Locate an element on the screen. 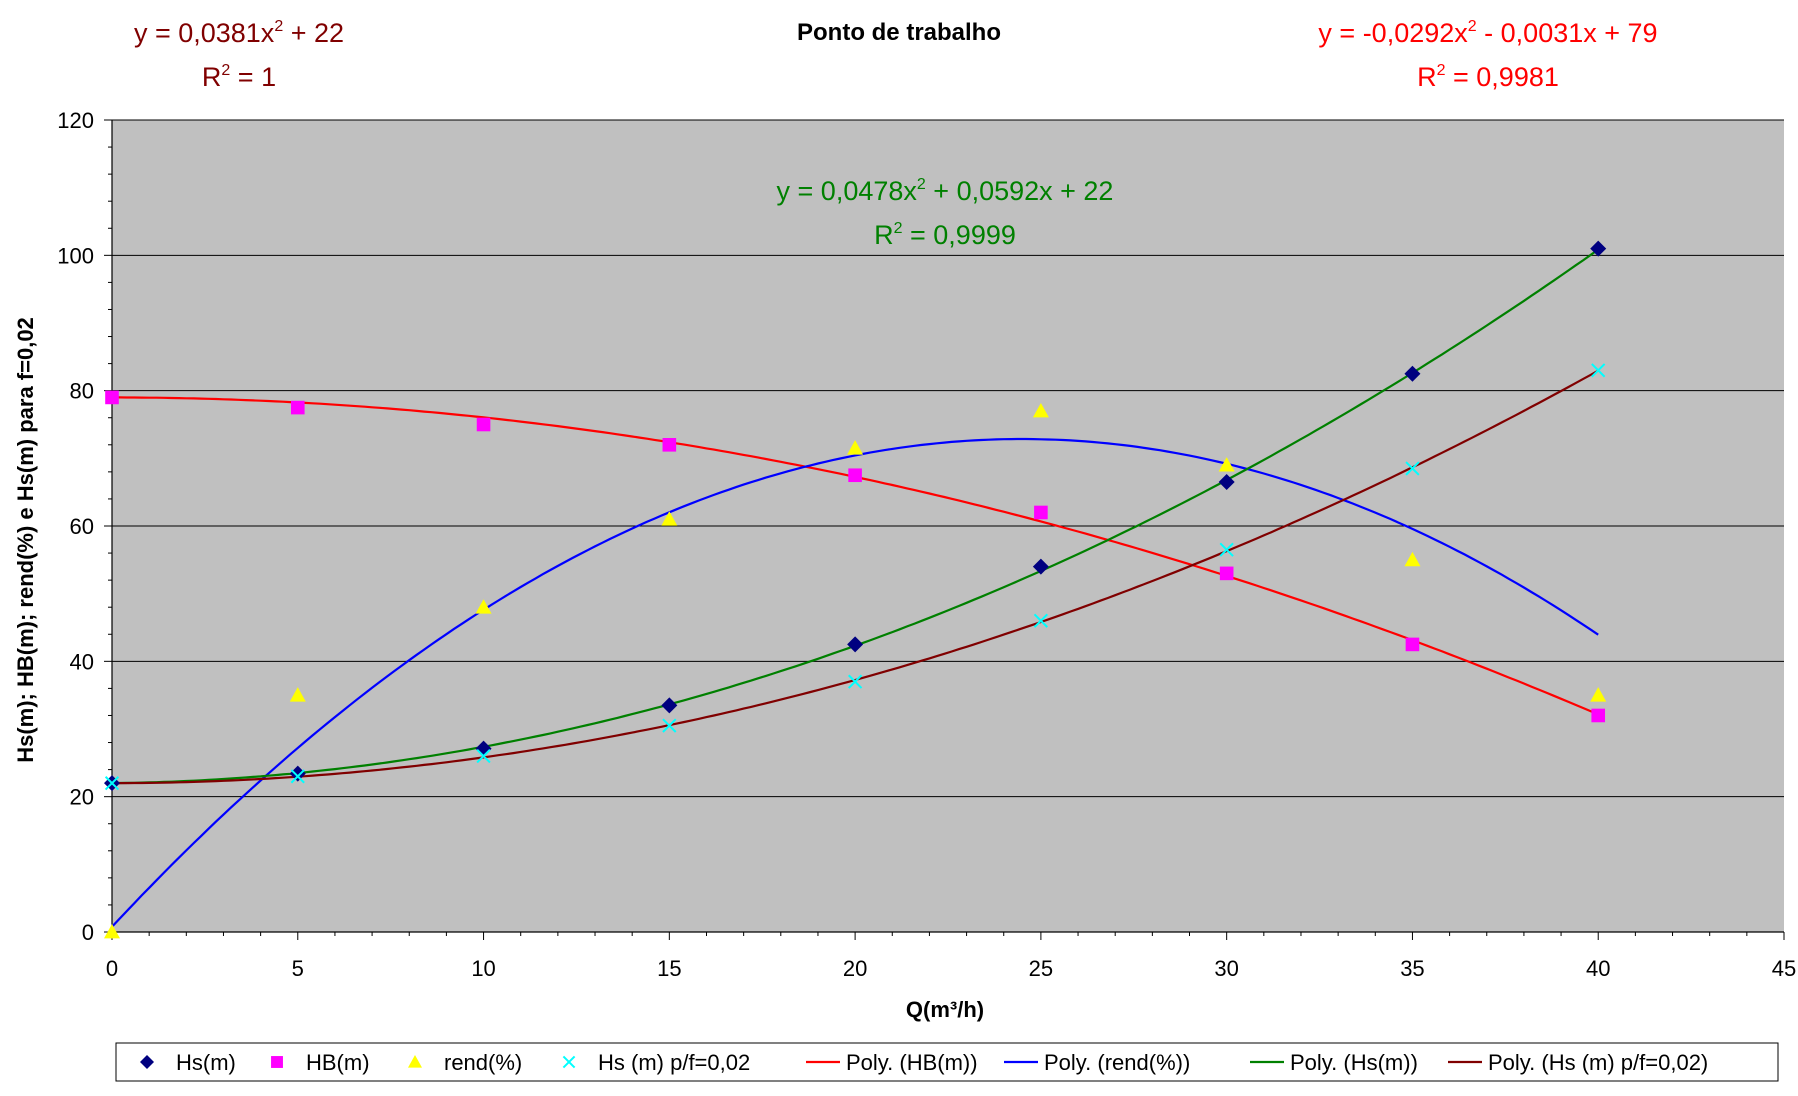 The image size is (1798, 1096). x-tick-label: 45 is located at coordinates (1784, 968).